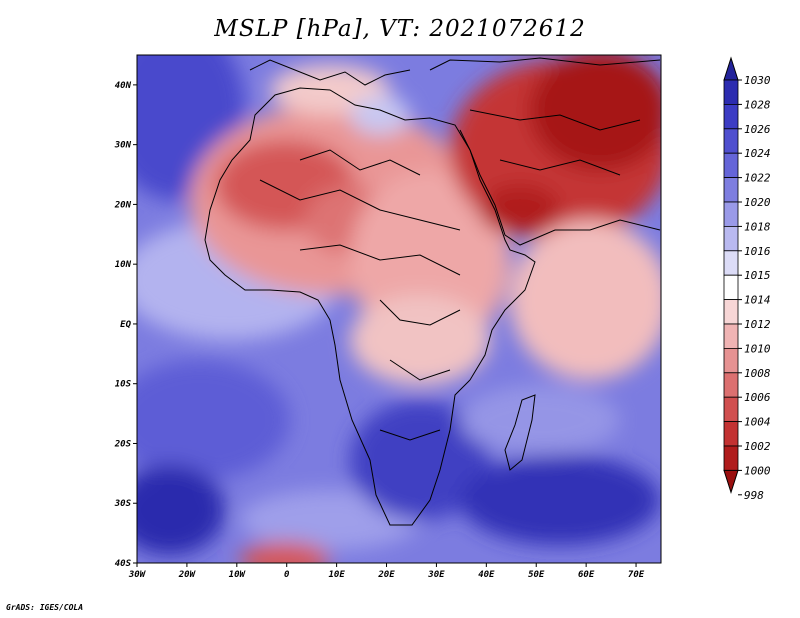 The image size is (800, 618). I want to click on y-tick-label: 30N, so click(123, 146).